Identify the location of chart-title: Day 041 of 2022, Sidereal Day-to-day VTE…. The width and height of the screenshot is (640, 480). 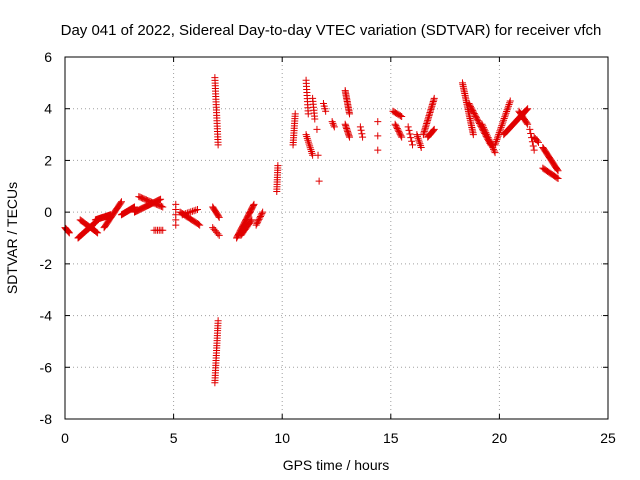
(331, 30).